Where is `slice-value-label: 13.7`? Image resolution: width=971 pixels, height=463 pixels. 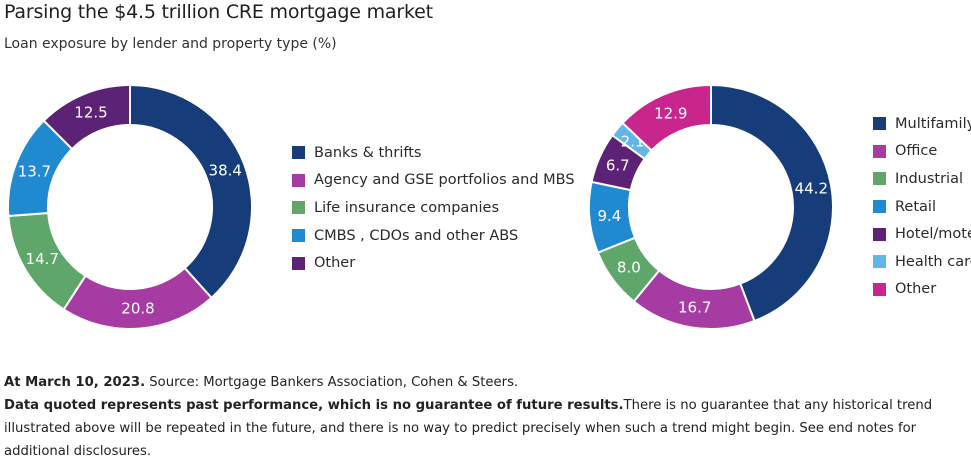
slice-value-label: 13.7 is located at coordinates (34, 171).